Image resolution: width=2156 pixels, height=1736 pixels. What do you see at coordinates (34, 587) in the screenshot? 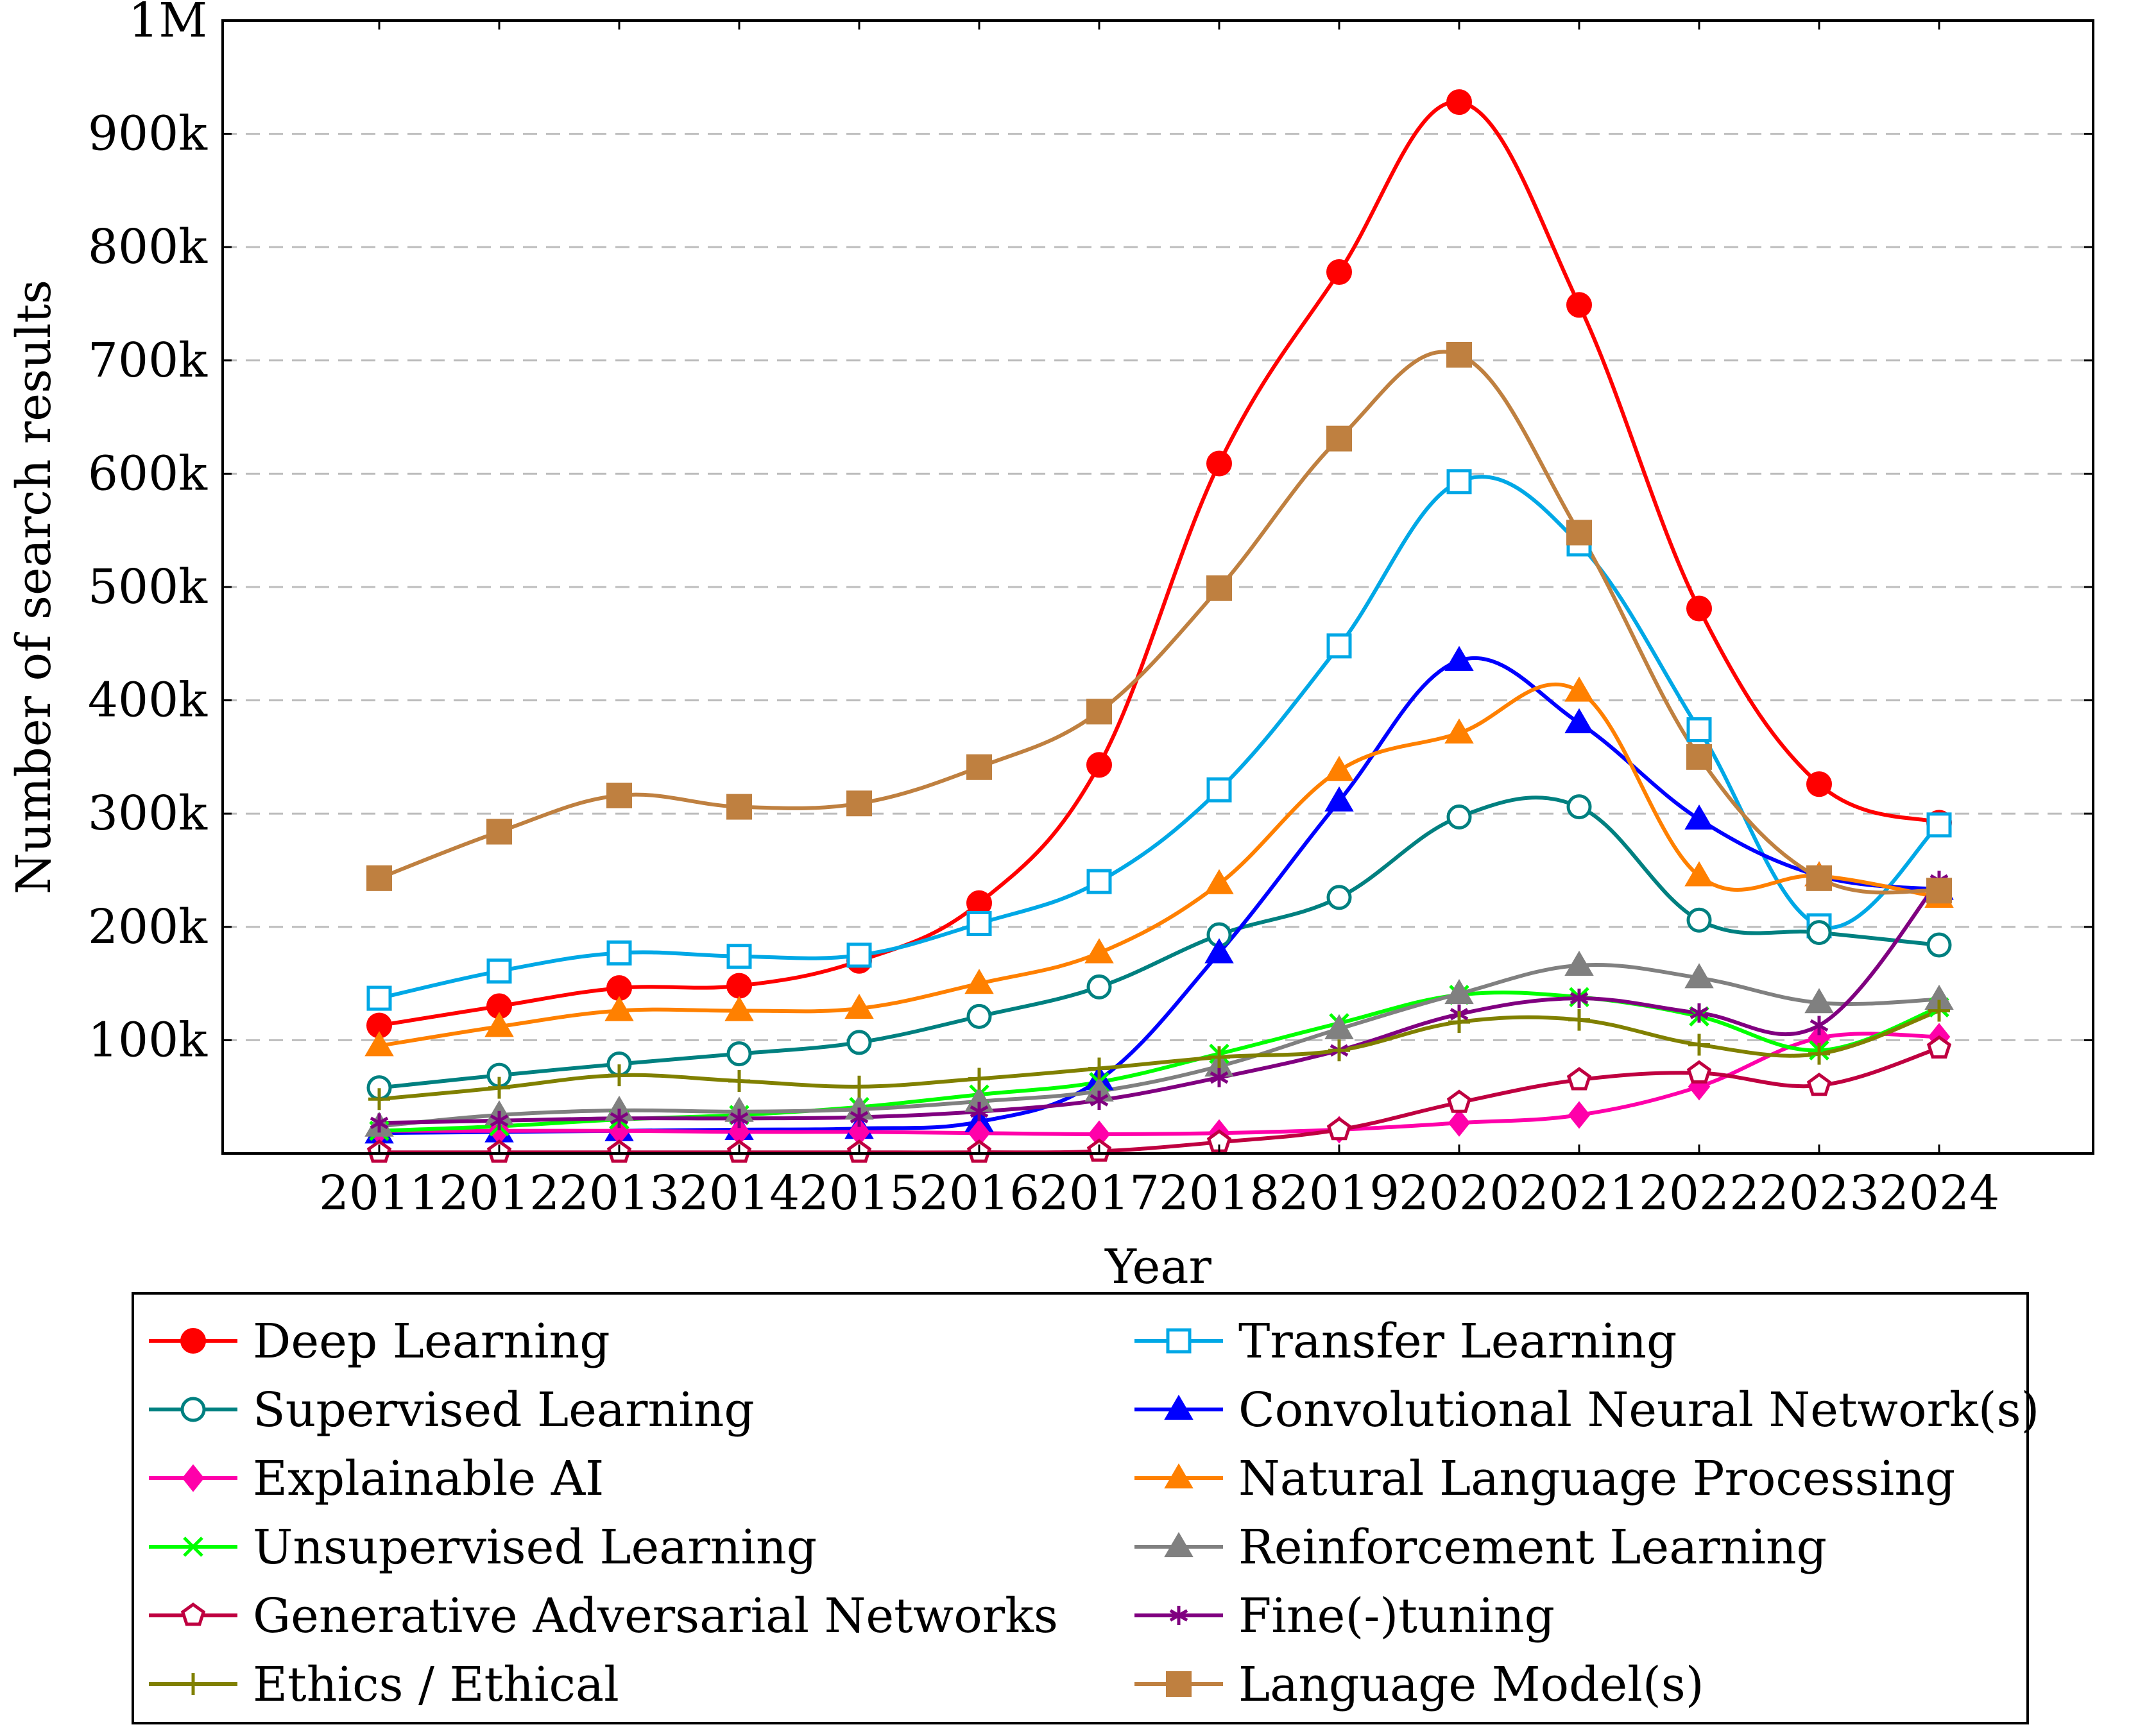
I see `y-axis-title: Number of search results` at bounding box center [34, 587].